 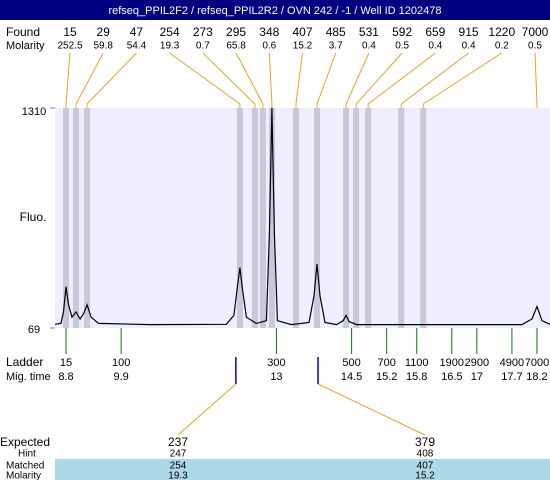 What do you see at coordinates (236, 32) in the screenshot?
I see `found-size: 295` at bounding box center [236, 32].